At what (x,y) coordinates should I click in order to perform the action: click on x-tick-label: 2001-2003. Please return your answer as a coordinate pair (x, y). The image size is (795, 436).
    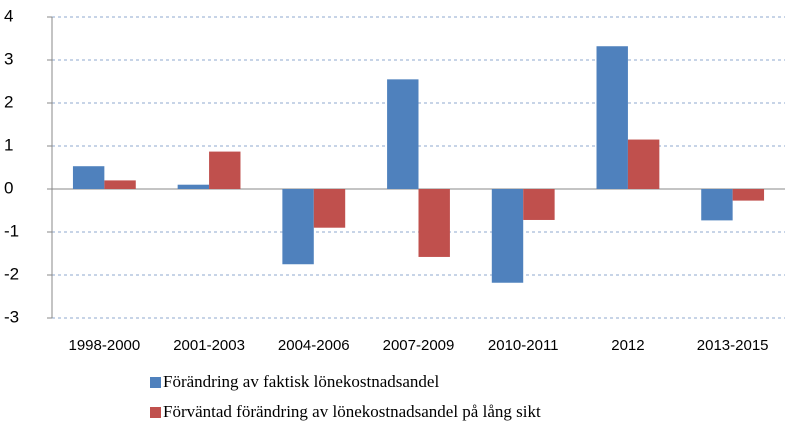
    Looking at the image, I should click on (209, 345).